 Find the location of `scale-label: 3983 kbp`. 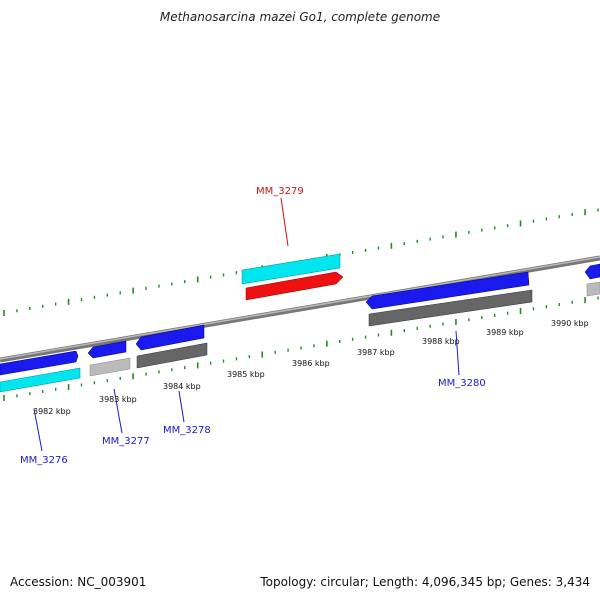

scale-label: 3983 kbp is located at coordinates (118, 399).